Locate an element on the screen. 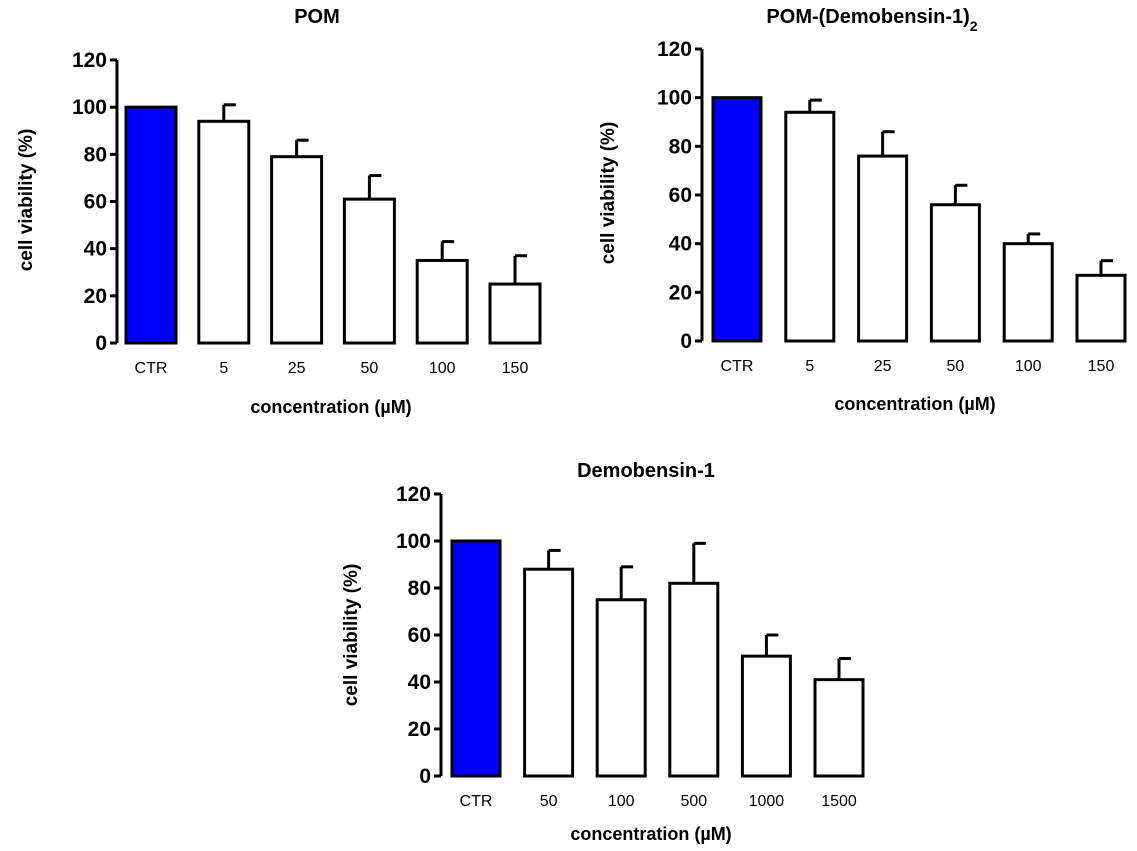  chart-title: POM-(Demobensin-1)2 is located at coordinates (871, 20).